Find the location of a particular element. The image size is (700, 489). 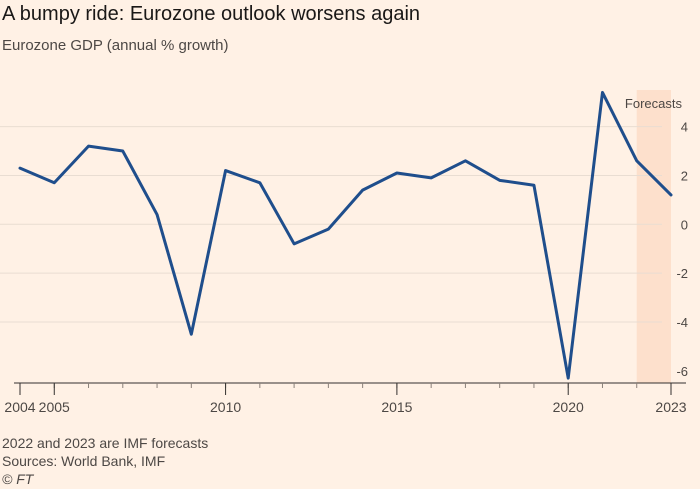

x-tick-label: 2020 is located at coordinates (568, 407).